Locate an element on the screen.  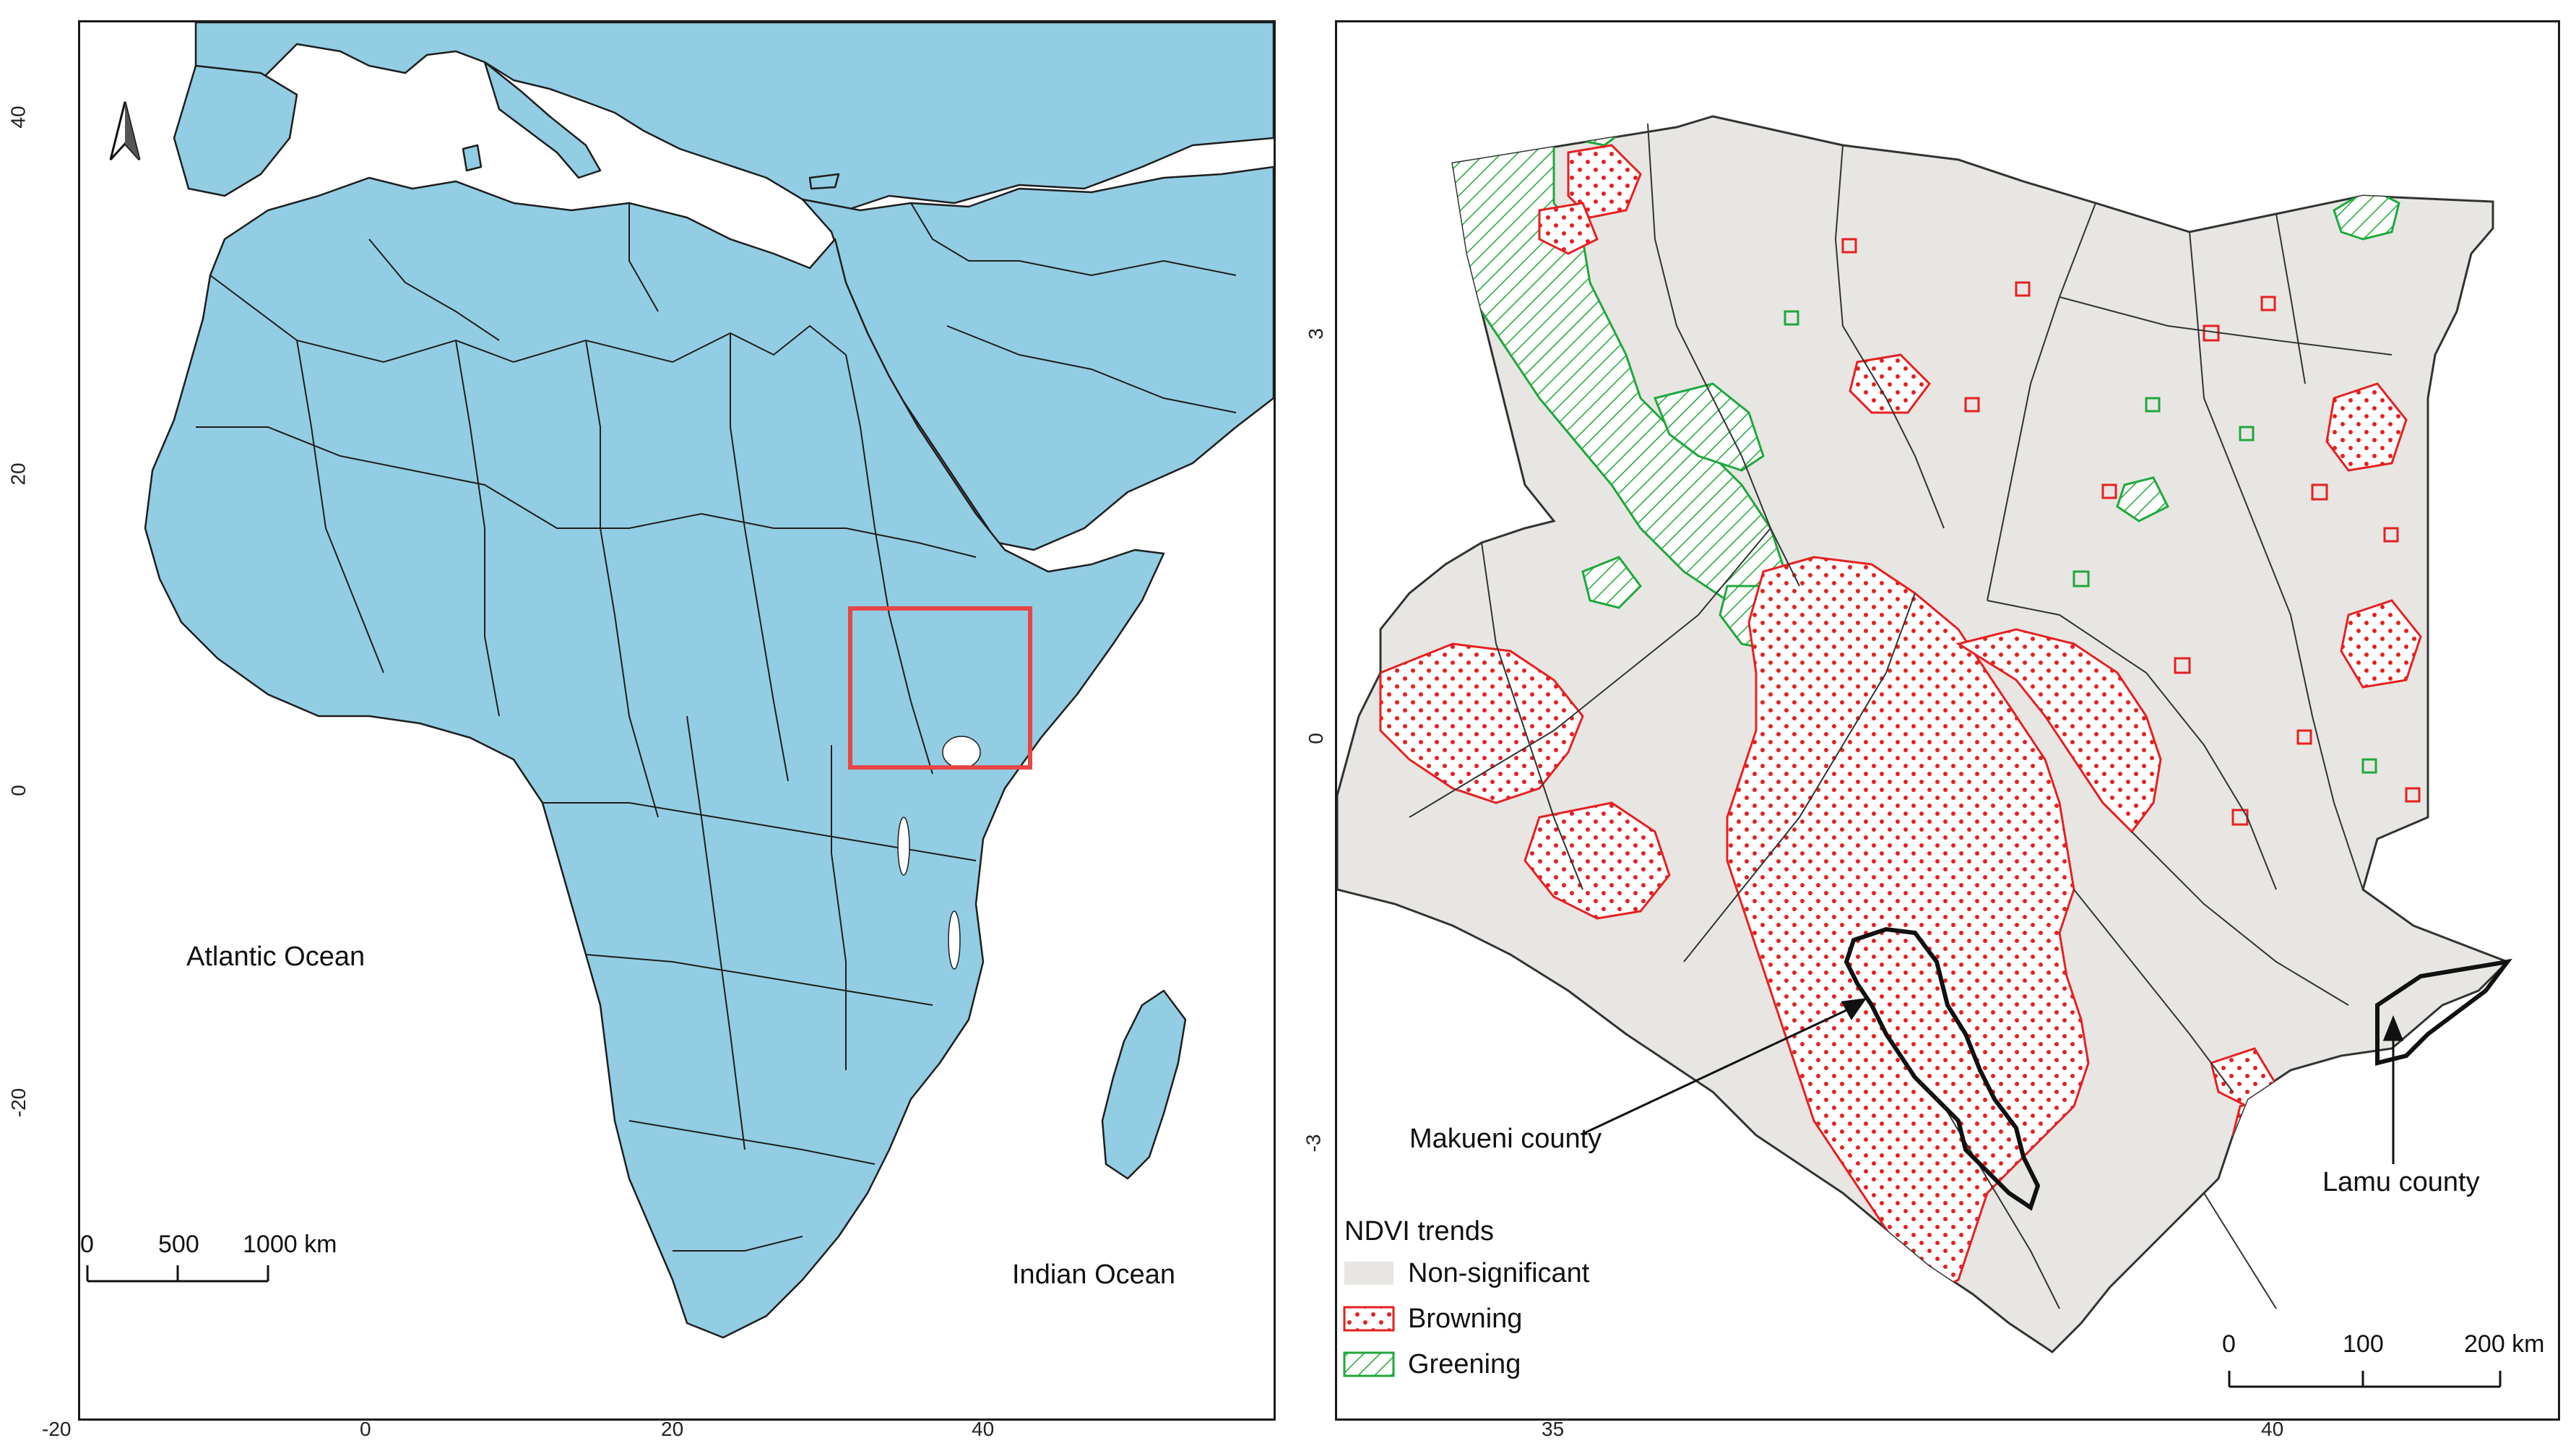
lake-tanganyika is located at coordinates (903, 847).